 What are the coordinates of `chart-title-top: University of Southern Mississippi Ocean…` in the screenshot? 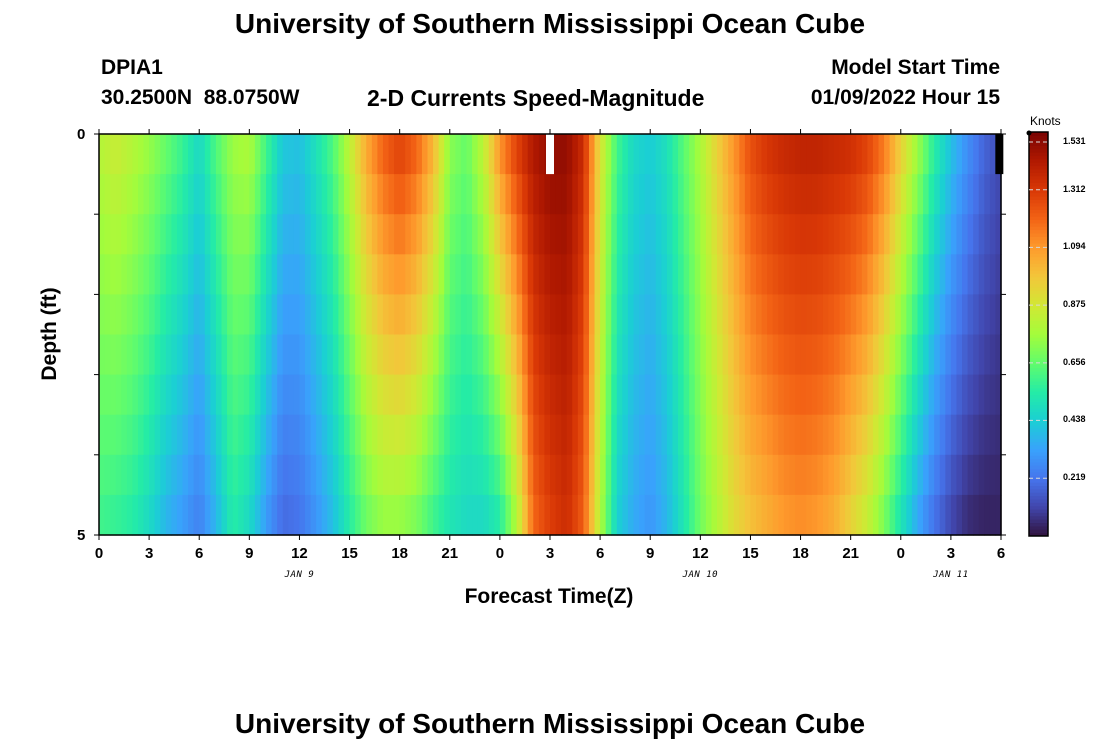 It's located at (550, 23).